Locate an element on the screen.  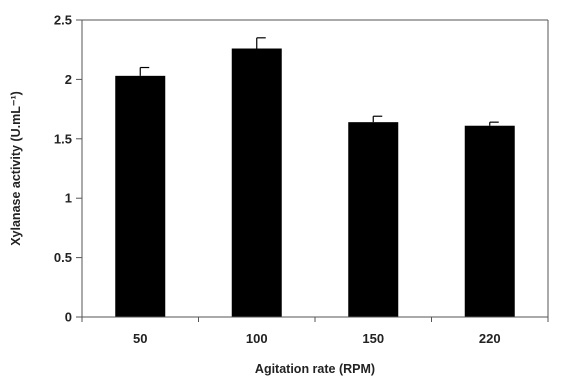
x-ticks-layer: 50 100 150 220 is located at coordinates (315, 331).